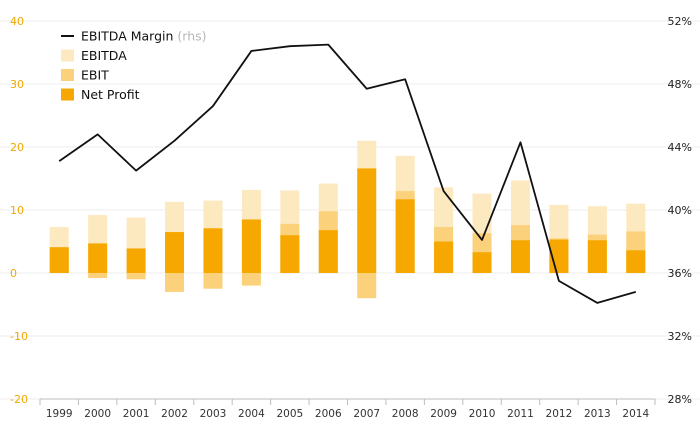 This screenshot has height=433, width=700. What do you see at coordinates (597, 414) in the screenshot?
I see `x-tick-label: 2013` at bounding box center [597, 414].